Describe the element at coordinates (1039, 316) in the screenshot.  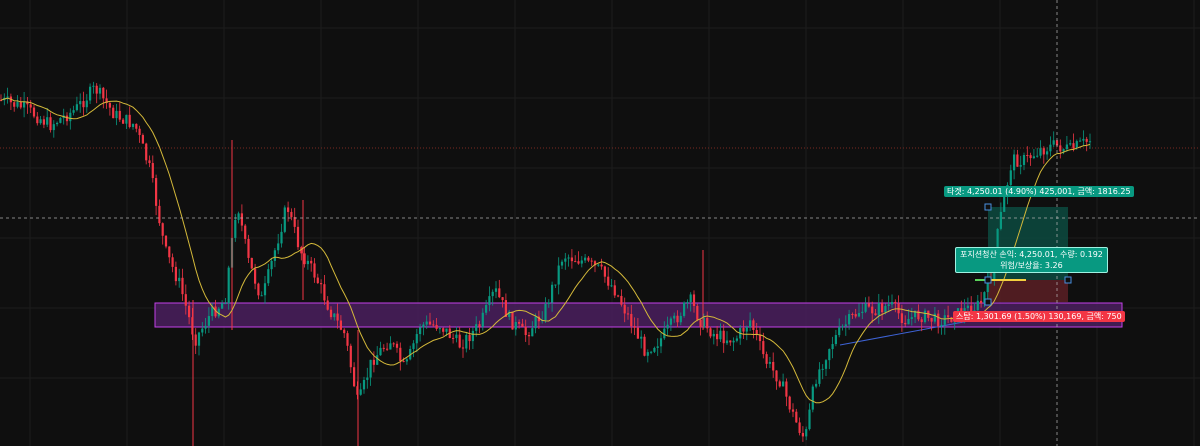
I see `stop-label: 스탑: 1,301.69 (1.50%) 130,169, 금액: 750` at that location.